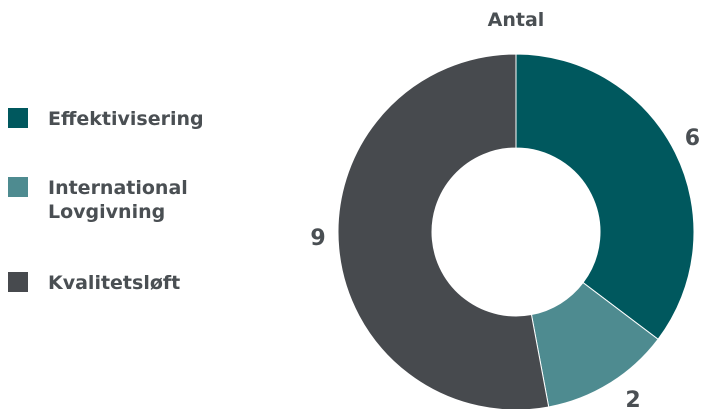 This screenshot has height=409, width=707. I want to click on legend-label-kvalitetsloeft: Kvalitetsløft, so click(114, 283).